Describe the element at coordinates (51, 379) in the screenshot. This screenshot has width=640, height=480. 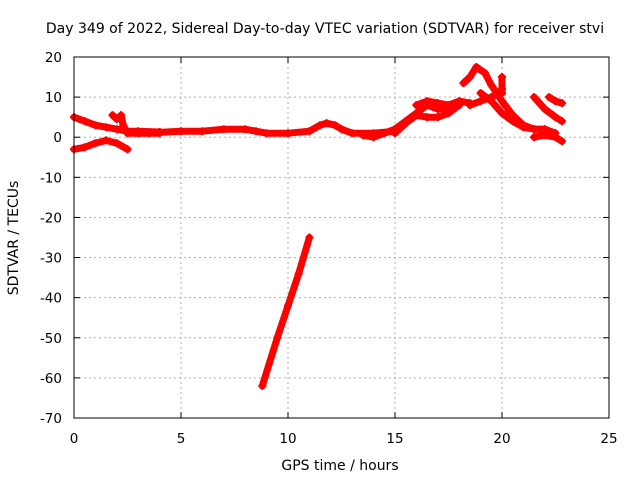
I see `y-tick-label: -60` at that location.